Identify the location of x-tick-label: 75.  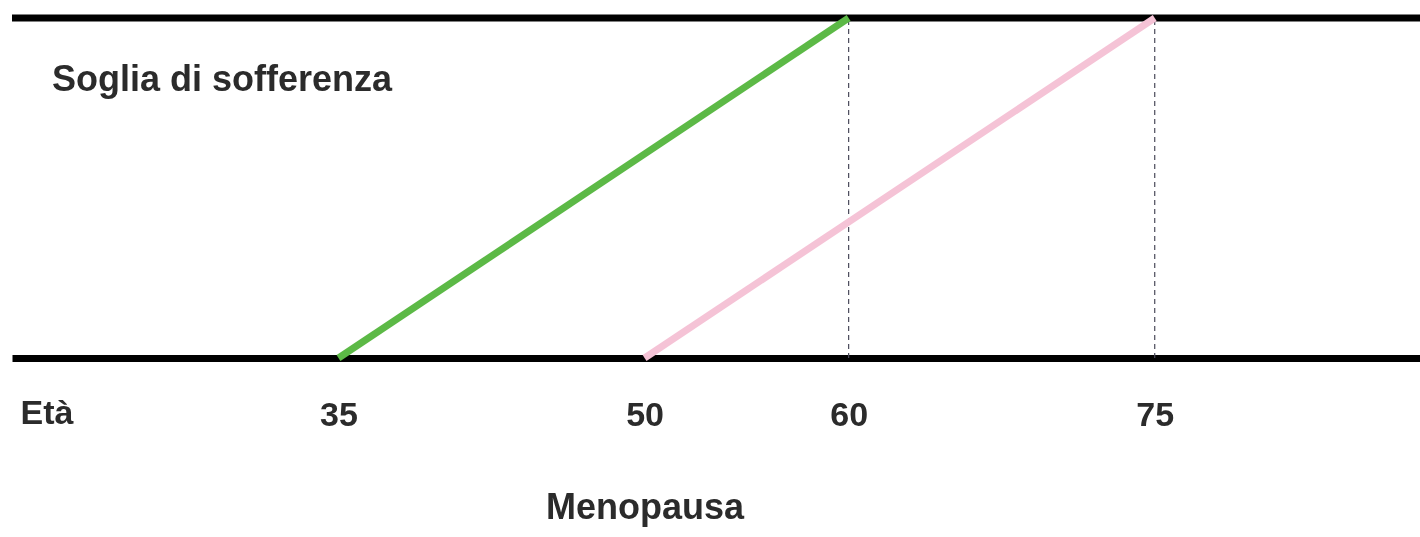
(1155, 413).